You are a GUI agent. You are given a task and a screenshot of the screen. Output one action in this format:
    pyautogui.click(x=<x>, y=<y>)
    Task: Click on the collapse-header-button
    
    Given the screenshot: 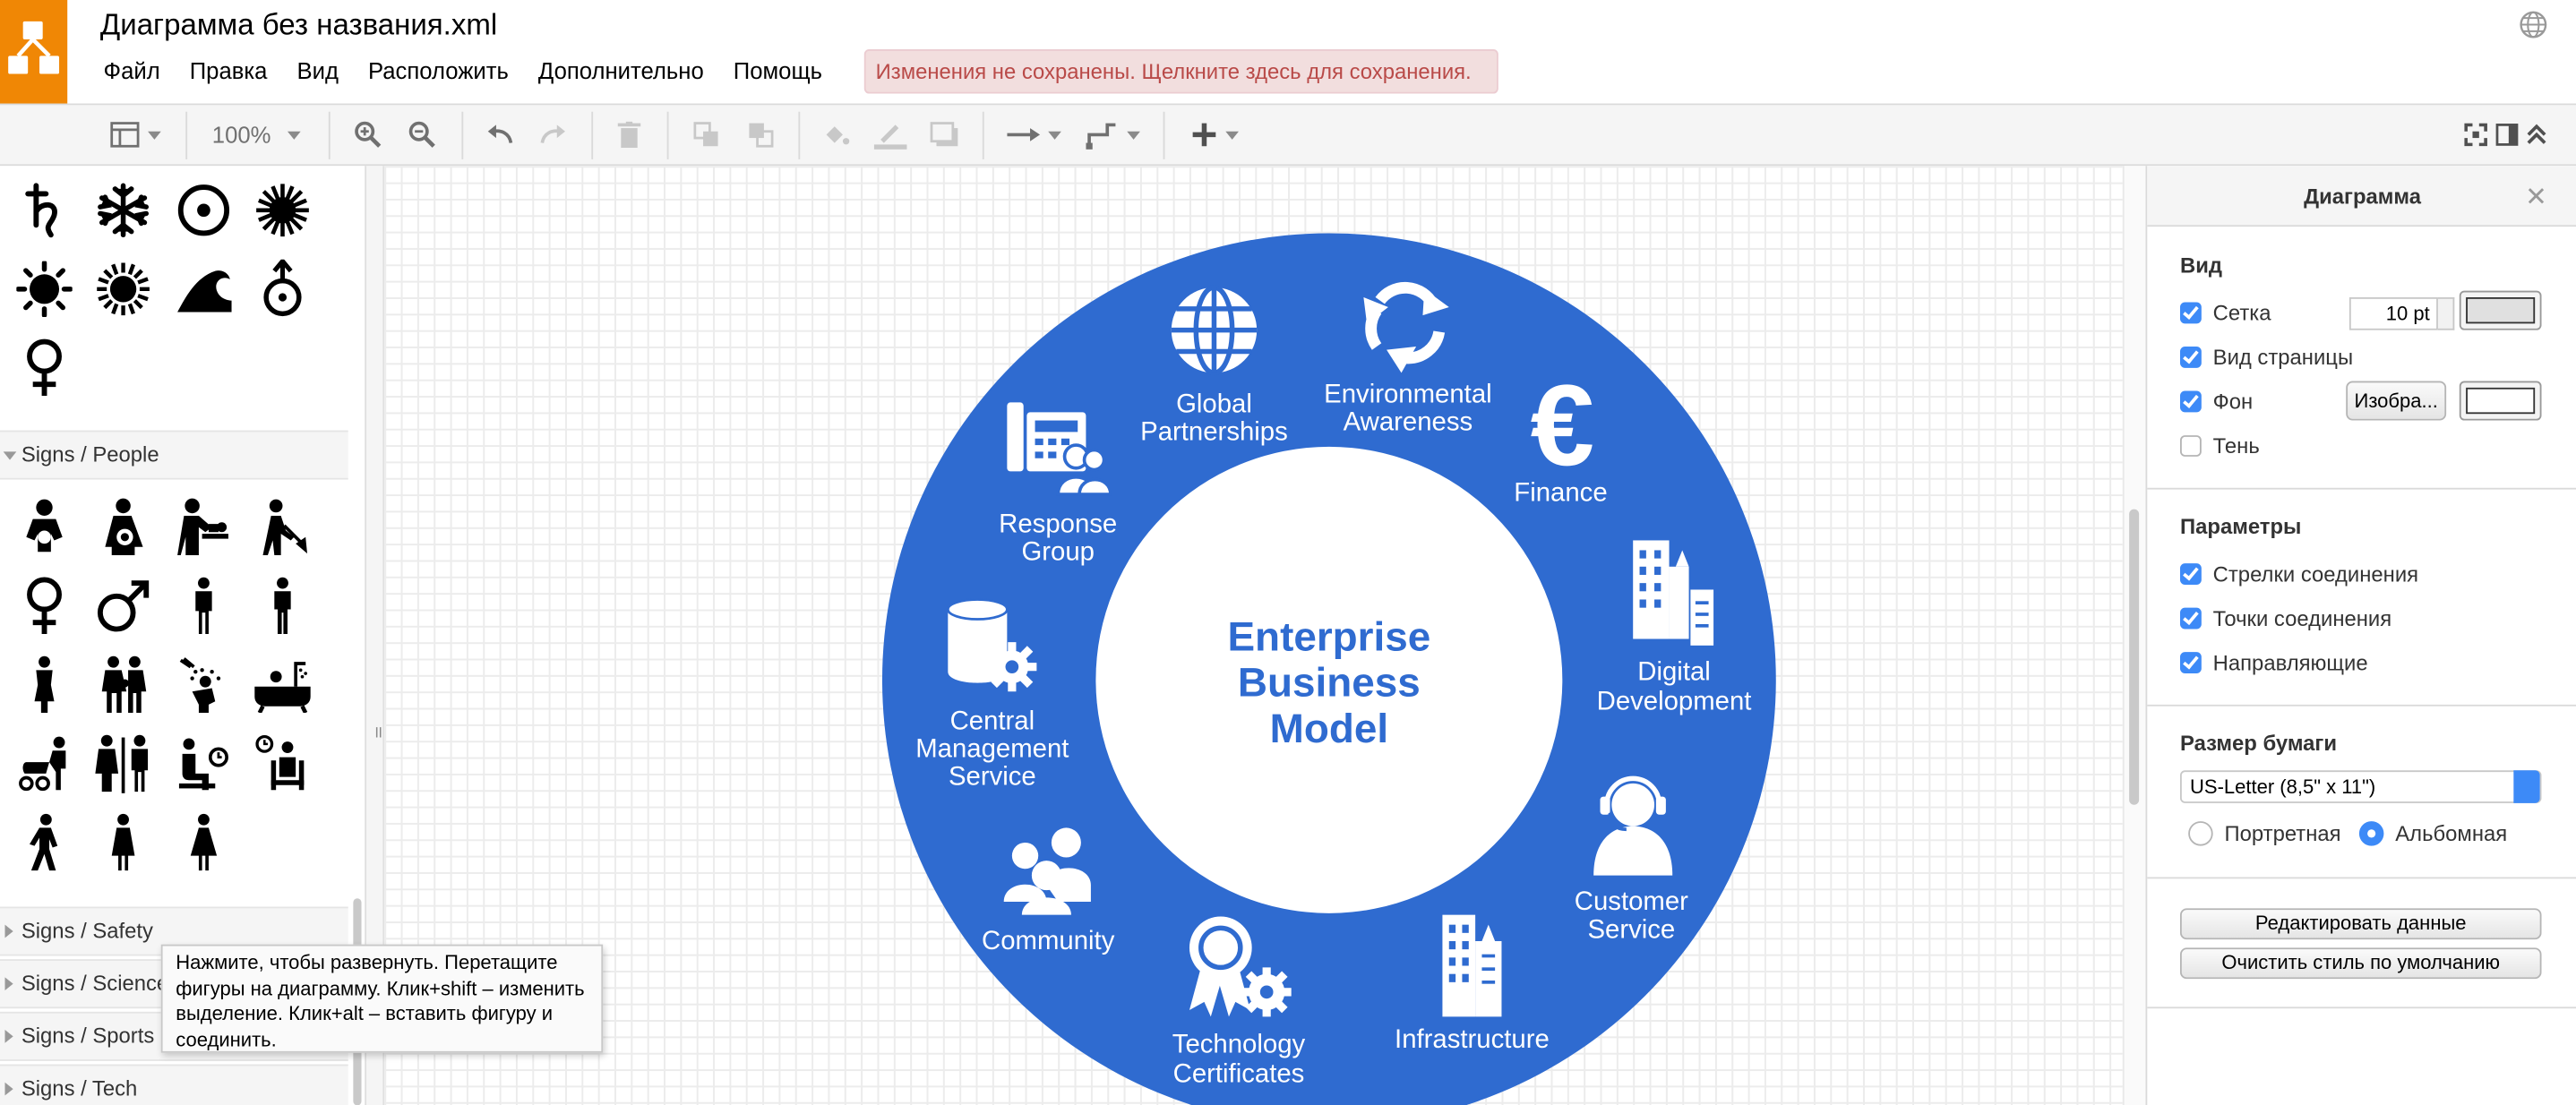 What is the action you would take?
    pyautogui.click(x=2536, y=134)
    